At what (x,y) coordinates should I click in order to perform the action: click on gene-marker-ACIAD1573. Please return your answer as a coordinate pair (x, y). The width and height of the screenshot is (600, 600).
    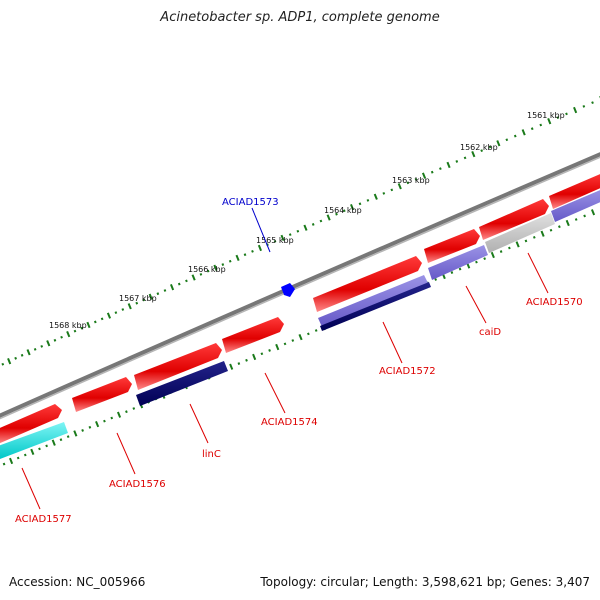
    Looking at the image, I should click on (288, 290).